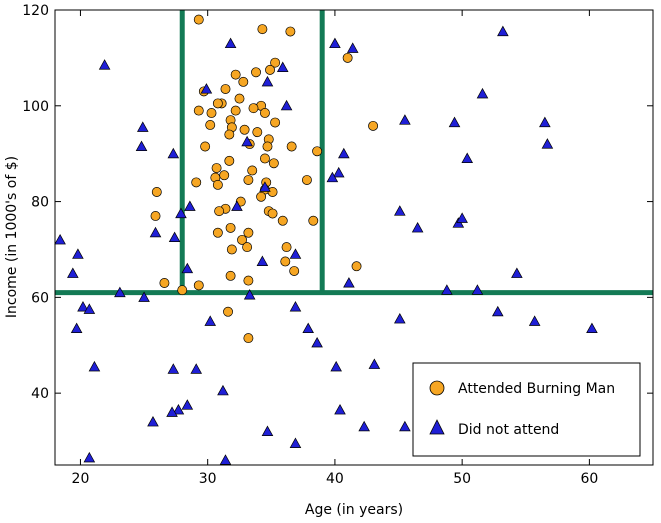 The width and height of the screenshot is (661, 523). I want to click on legend-label-not-attended: Did not attend, so click(508, 430).